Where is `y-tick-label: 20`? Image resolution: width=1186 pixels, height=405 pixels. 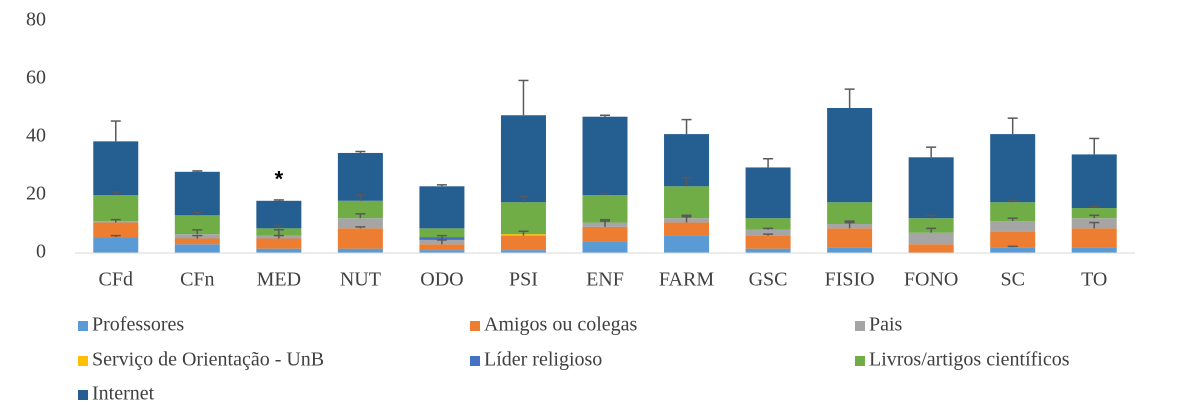 y-tick-label: 20 is located at coordinates (36, 194).